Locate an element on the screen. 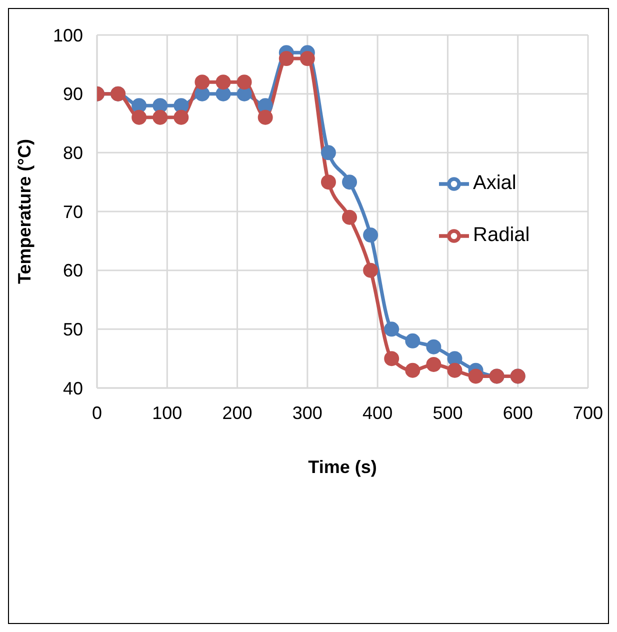  y-tick-label: 80 is located at coordinates (72, 153).